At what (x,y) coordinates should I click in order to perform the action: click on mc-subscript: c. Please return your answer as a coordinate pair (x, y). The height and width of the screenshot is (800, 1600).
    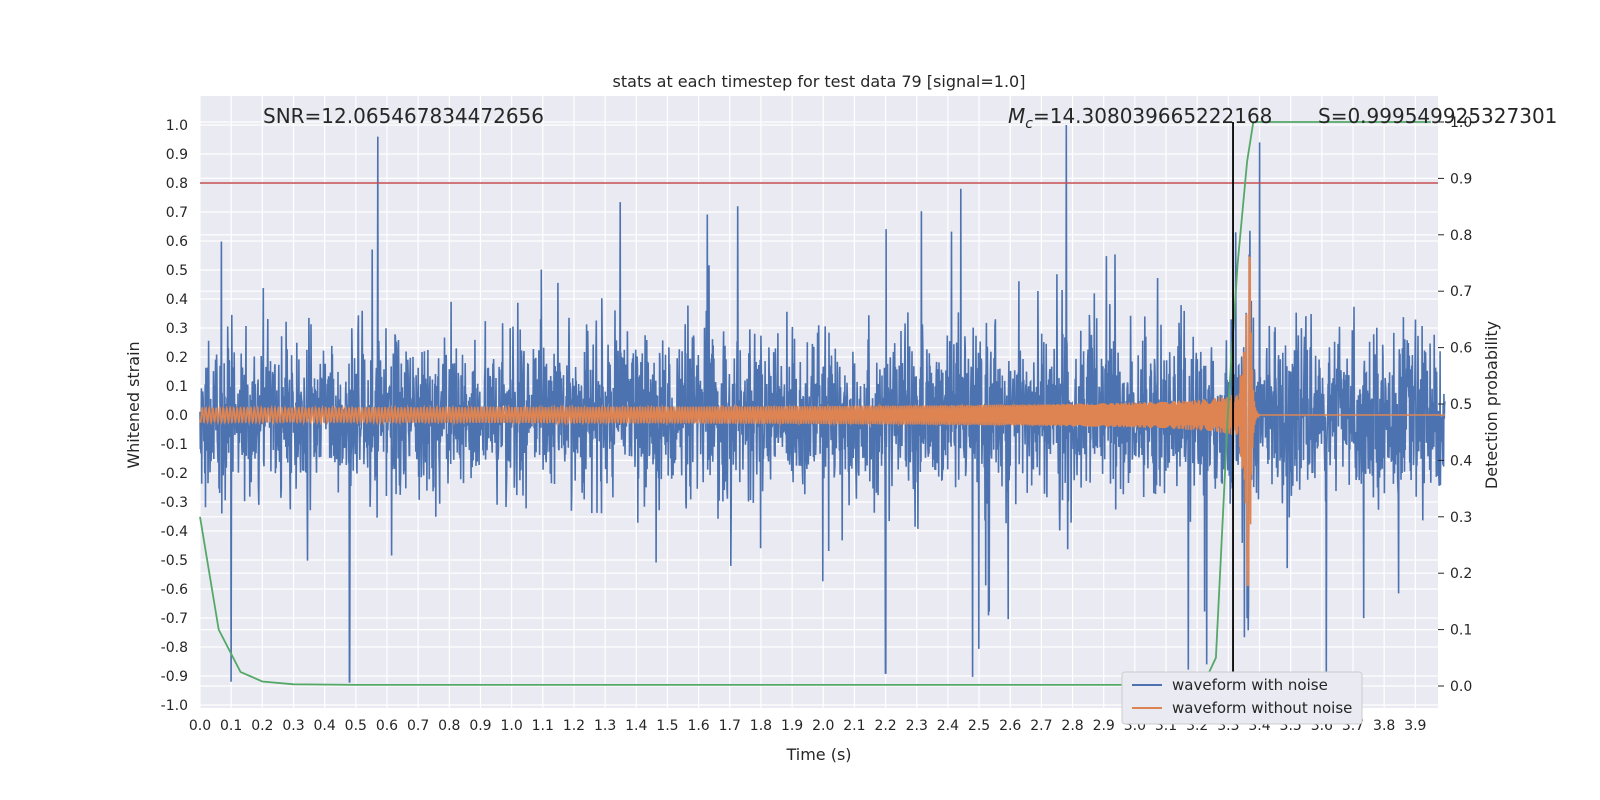
    Looking at the image, I should click on (1029, 124).